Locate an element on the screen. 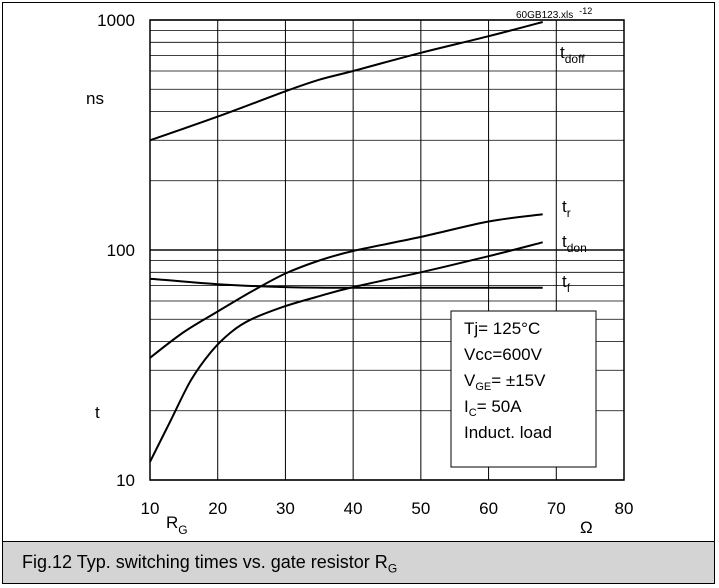 This screenshot has width=719, height=588. series-line-tr is located at coordinates (346, 286).